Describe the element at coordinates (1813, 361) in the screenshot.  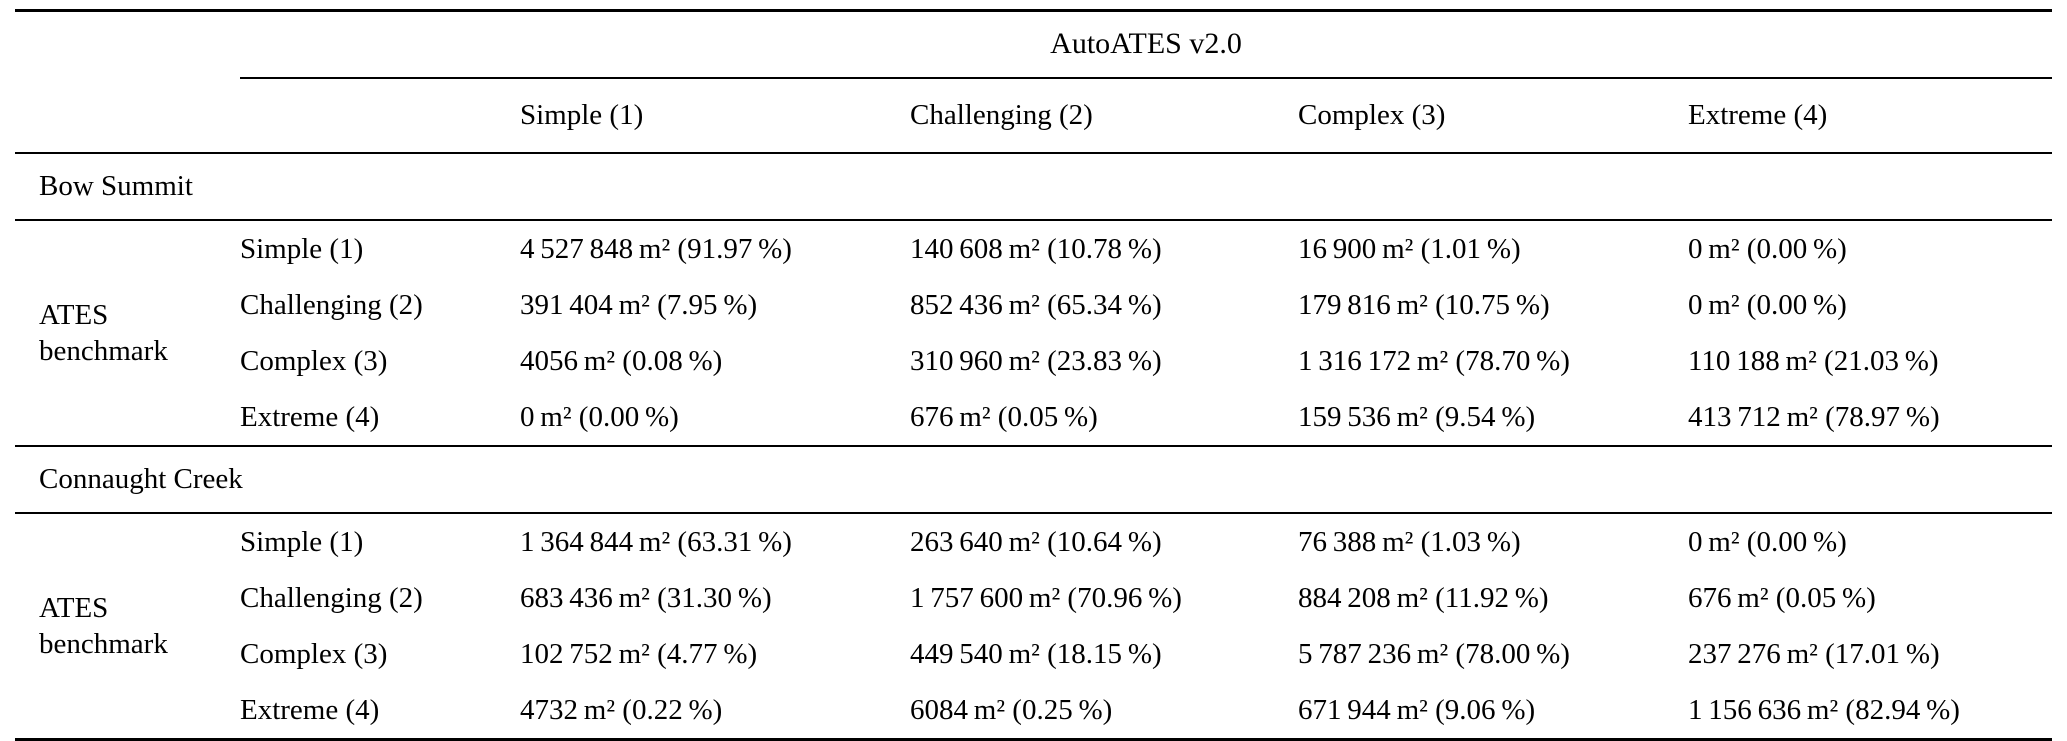
I see `data-cell: 110 188 m² (21.03 %)` at that location.